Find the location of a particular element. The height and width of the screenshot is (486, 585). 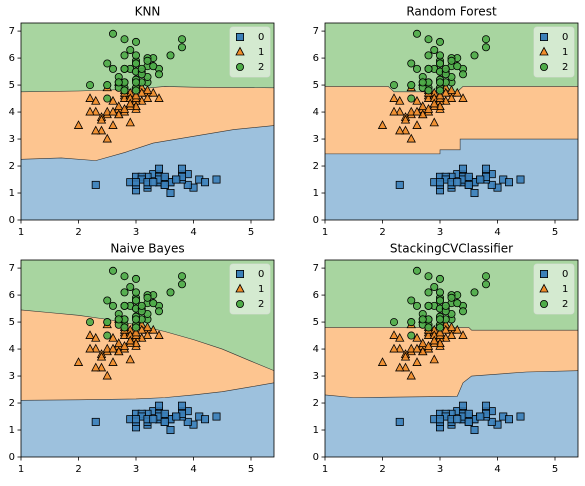

y-tick-label: 0 is located at coordinates (316, 220).